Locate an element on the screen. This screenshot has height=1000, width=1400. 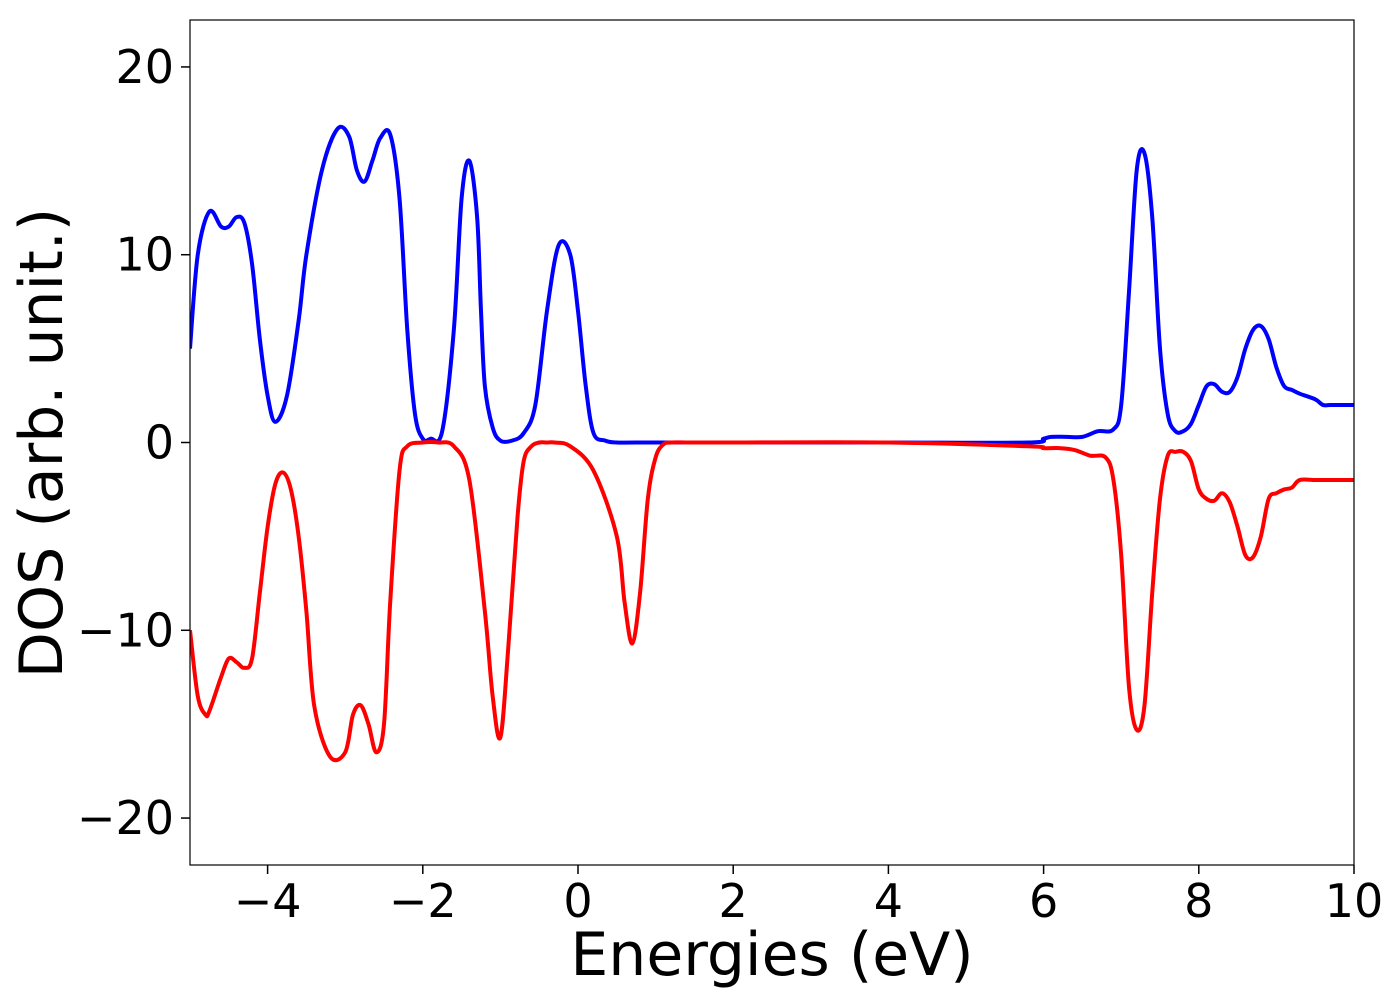
x-tick-label: 4 is located at coordinates (888, 901).